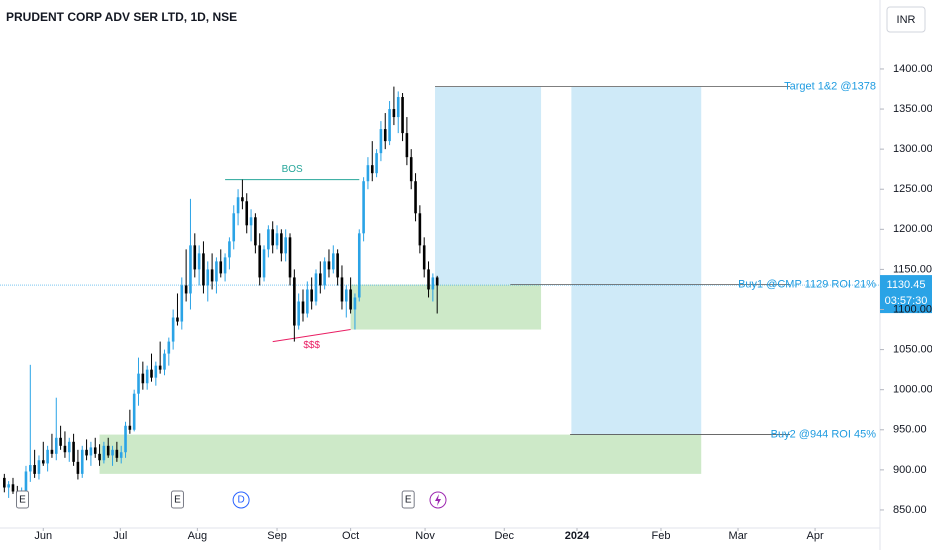 The height and width of the screenshot is (550, 932). I want to click on x-tick-label: 2024, so click(577, 536).